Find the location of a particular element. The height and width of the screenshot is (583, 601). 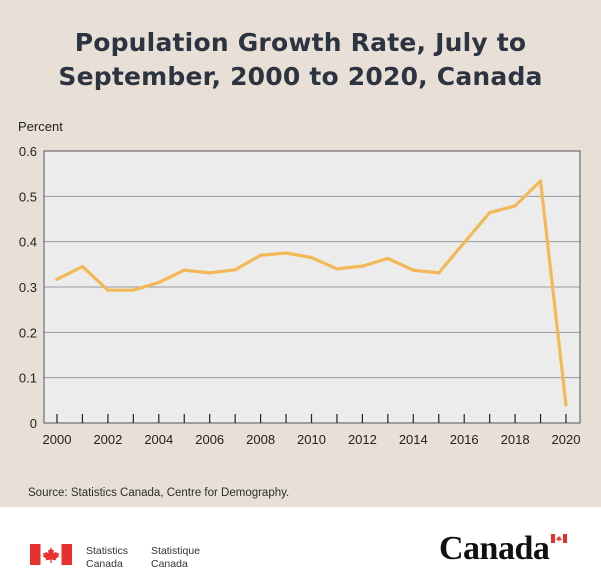

y-tick-label: 0.5 is located at coordinates (28, 196).